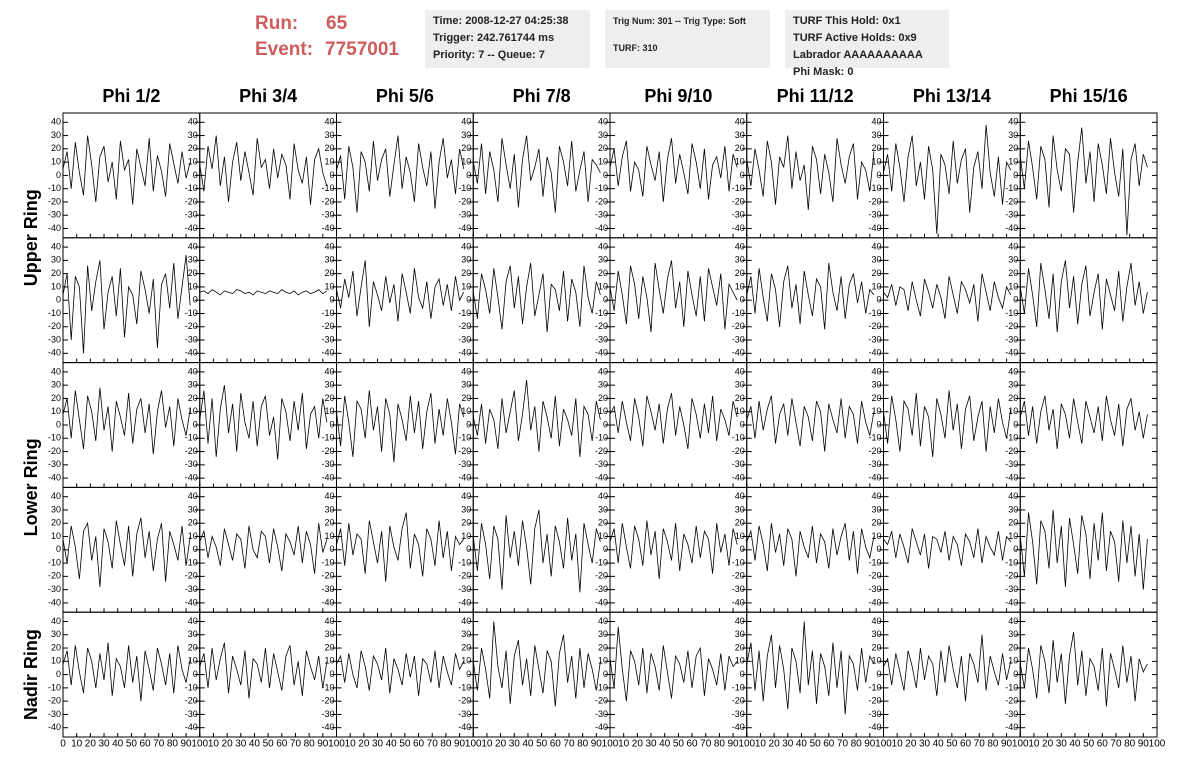 The image size is (1196, 772). I want to click on info-line: TURF: 310, so click(635, 48).